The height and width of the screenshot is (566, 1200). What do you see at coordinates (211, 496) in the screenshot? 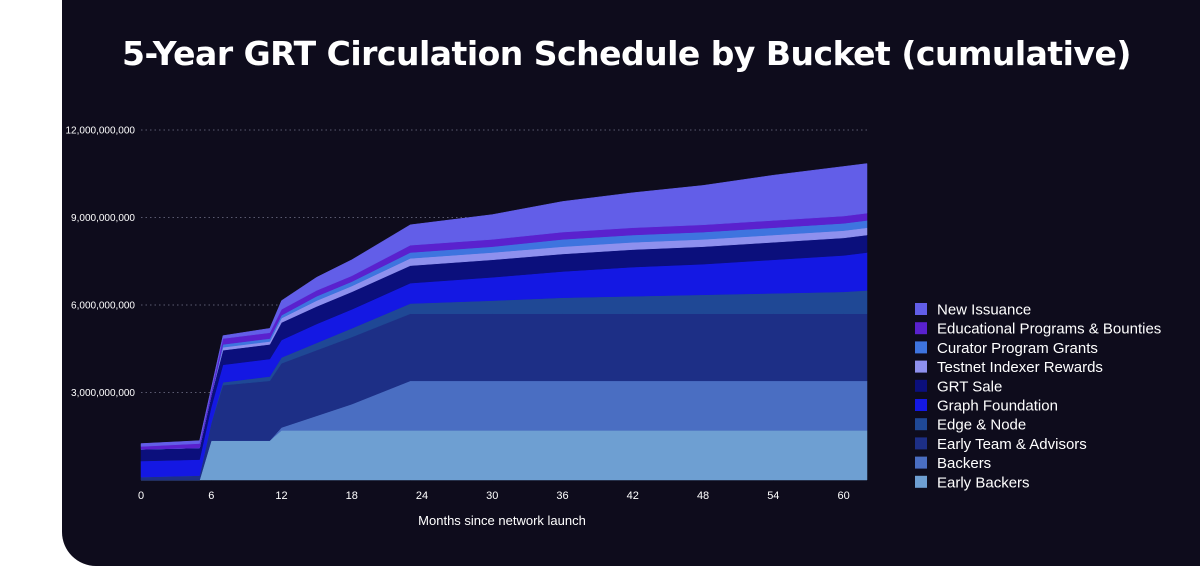
I see `x-tick-label: 6` at bounding box center [211, 496].